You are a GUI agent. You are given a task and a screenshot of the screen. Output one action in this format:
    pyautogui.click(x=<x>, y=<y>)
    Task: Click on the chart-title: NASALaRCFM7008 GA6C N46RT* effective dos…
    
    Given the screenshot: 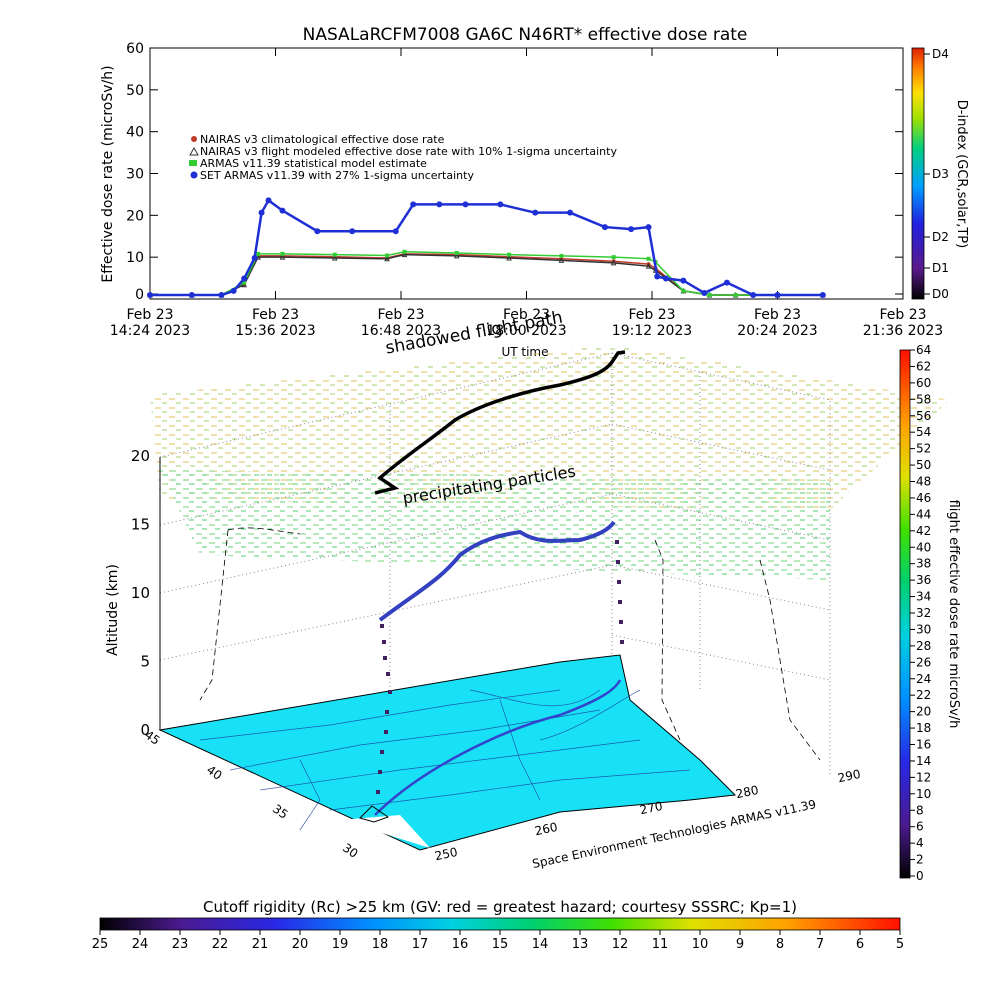 What is the action you would take?
    pyautogui.click(x=525, y=35)
    